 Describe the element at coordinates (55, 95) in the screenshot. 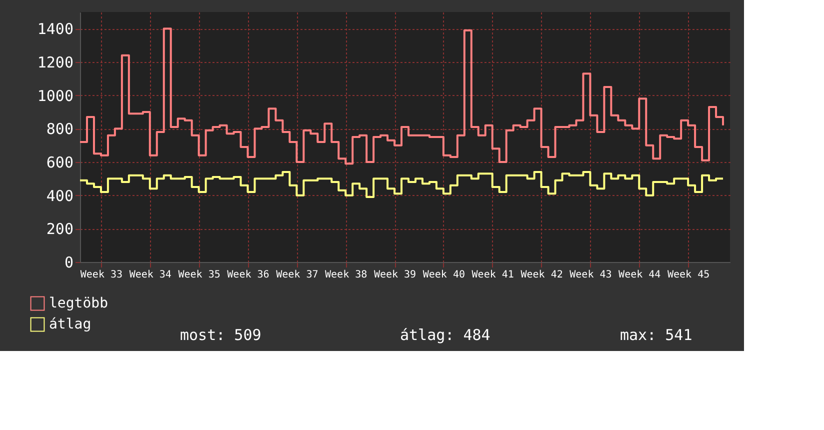

I see `y-tick-label: 1000` at that location.